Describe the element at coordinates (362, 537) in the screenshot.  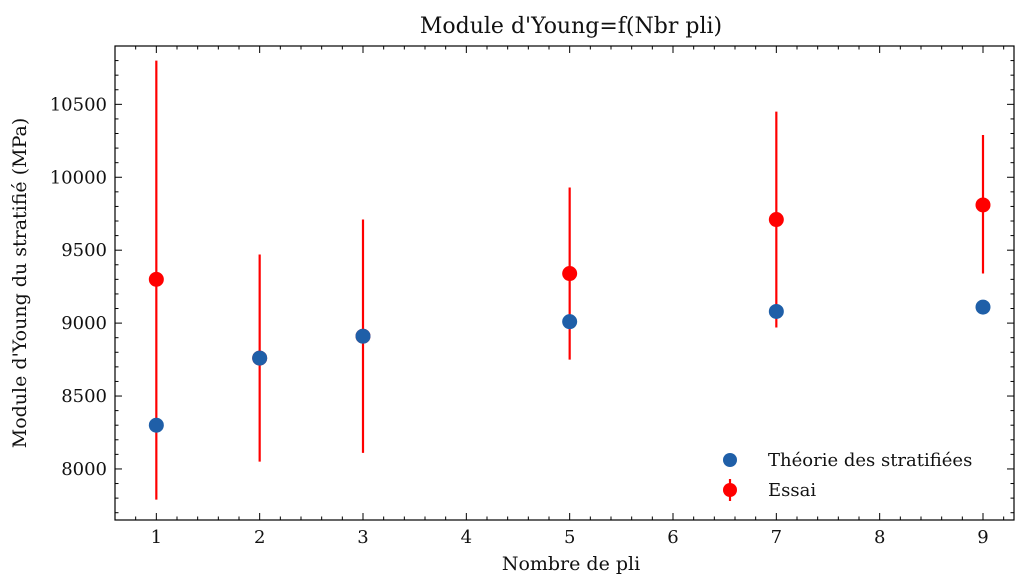
I see `x-tick-label: 3` at that location.